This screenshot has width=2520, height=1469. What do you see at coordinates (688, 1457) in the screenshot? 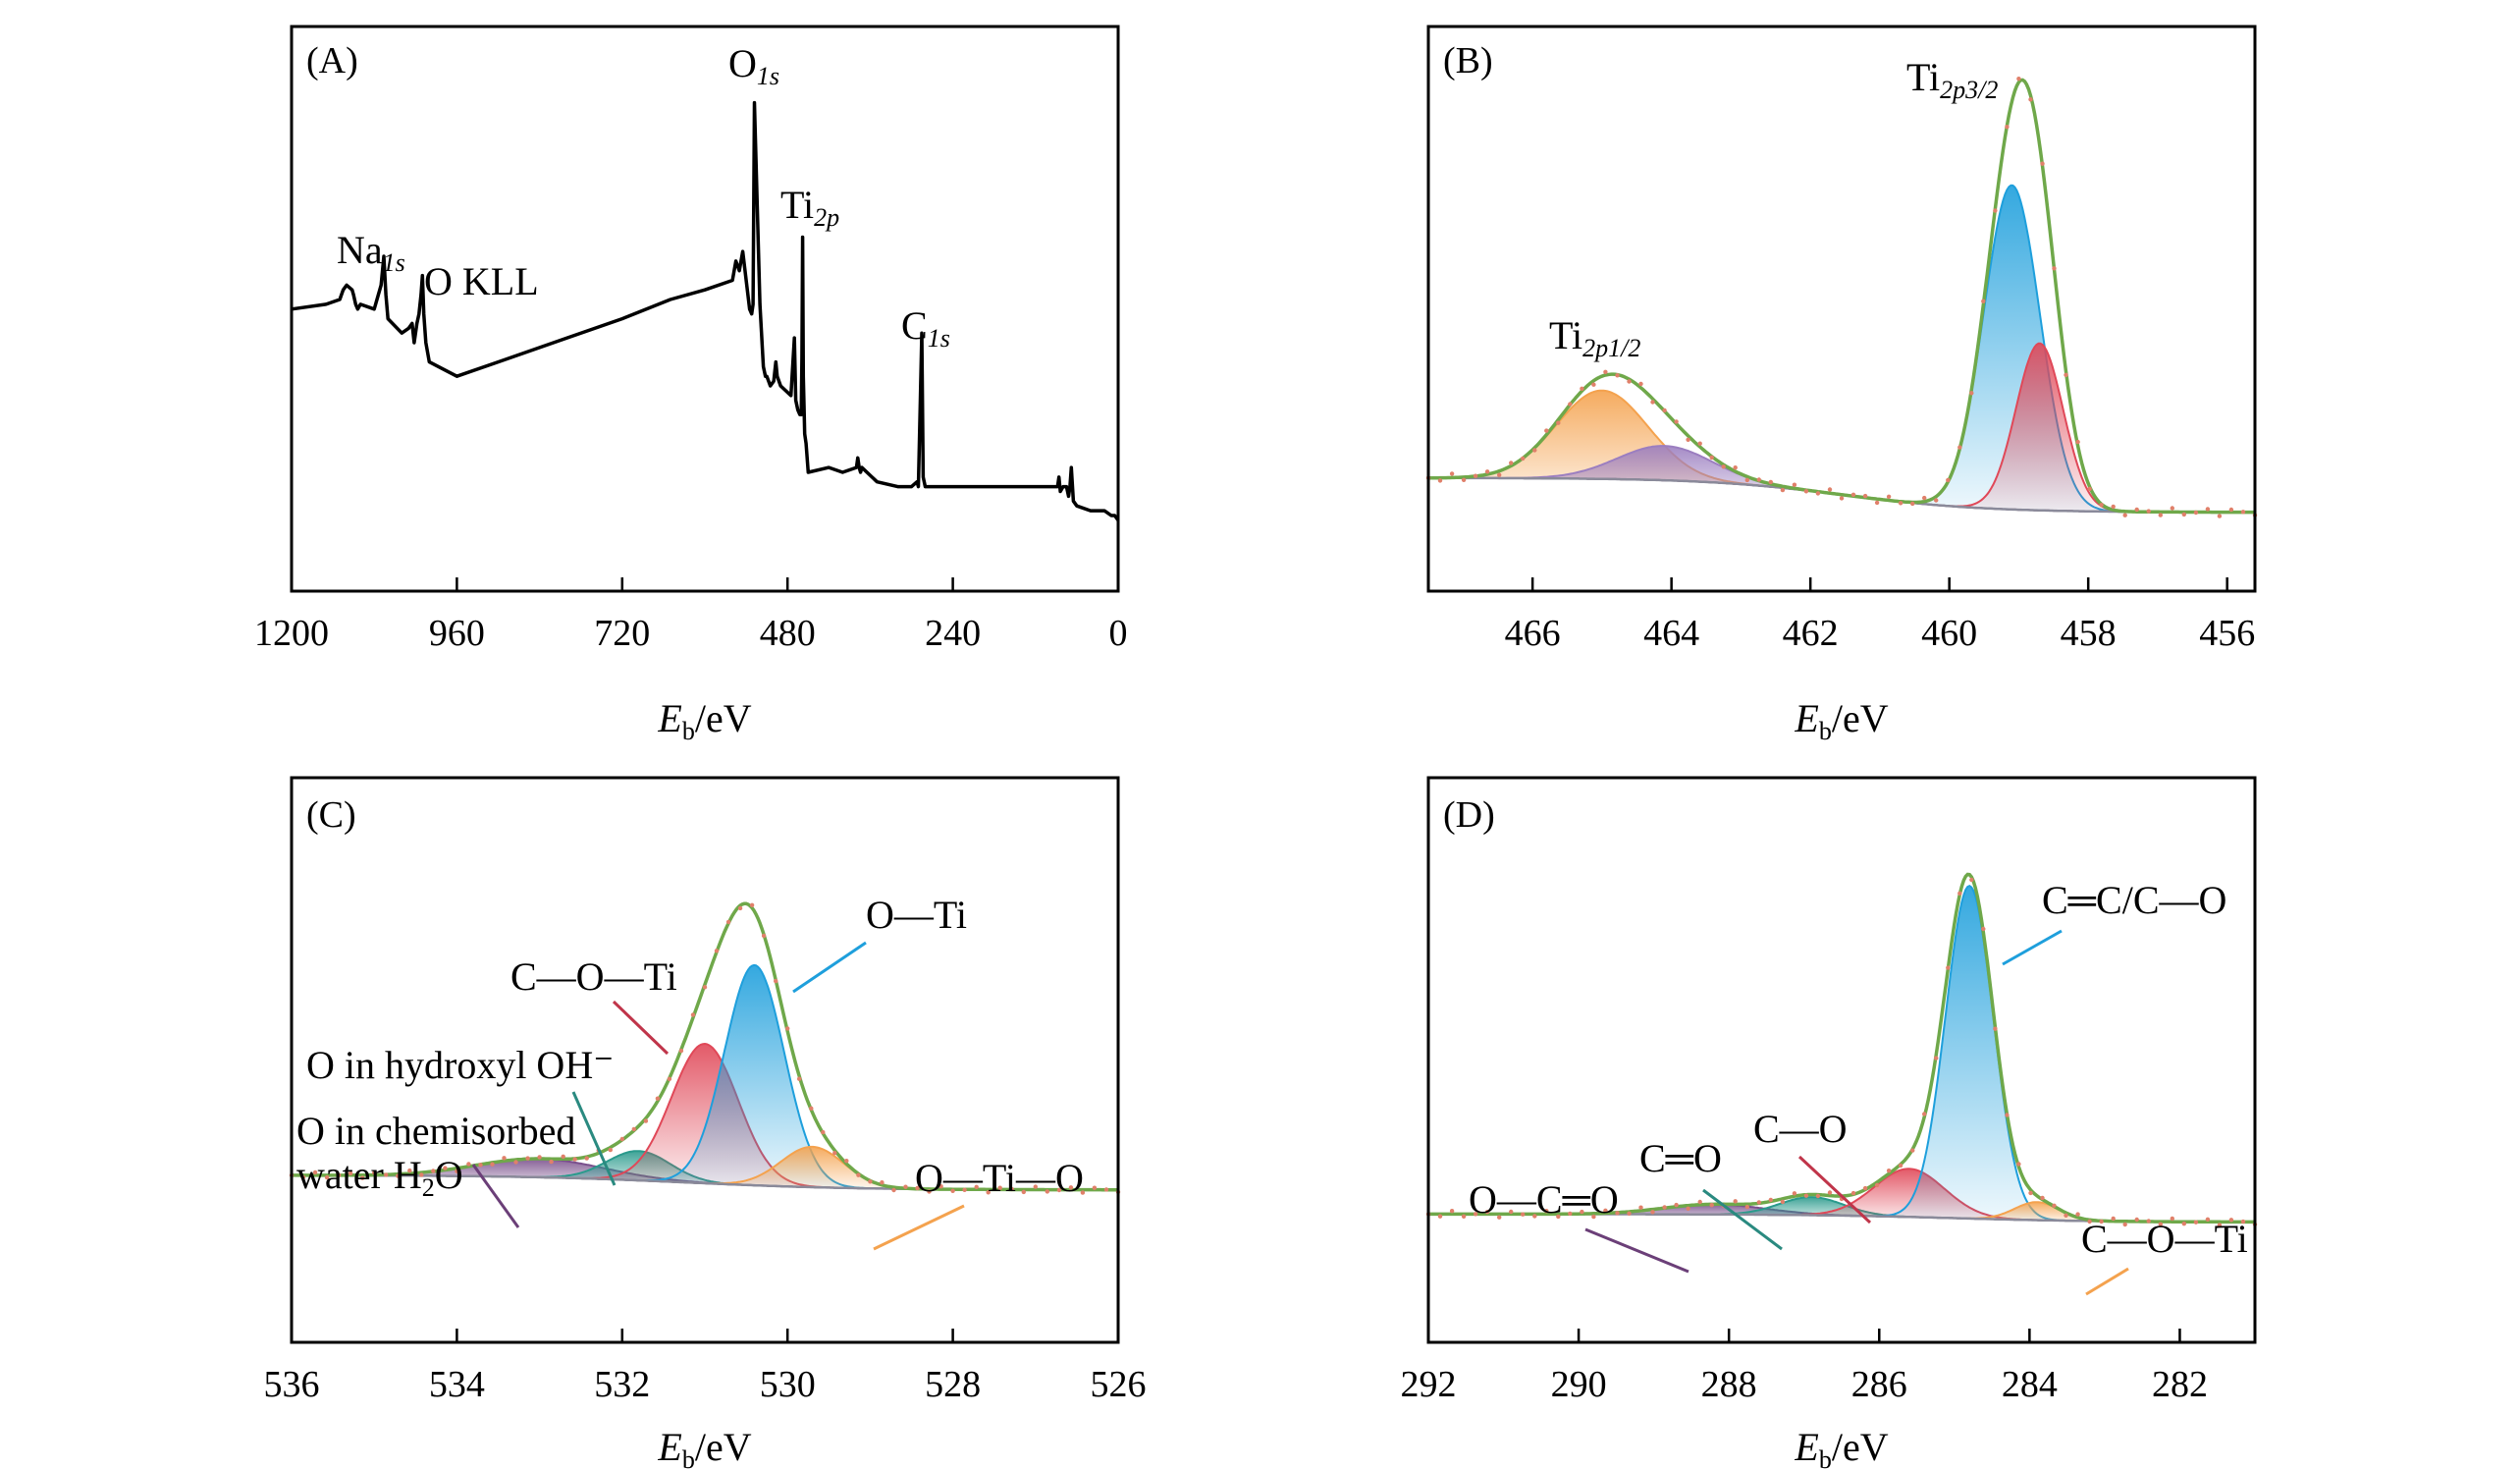
I see `panel-c-xlabel-sub: b` at bounding box center [688, 1457].